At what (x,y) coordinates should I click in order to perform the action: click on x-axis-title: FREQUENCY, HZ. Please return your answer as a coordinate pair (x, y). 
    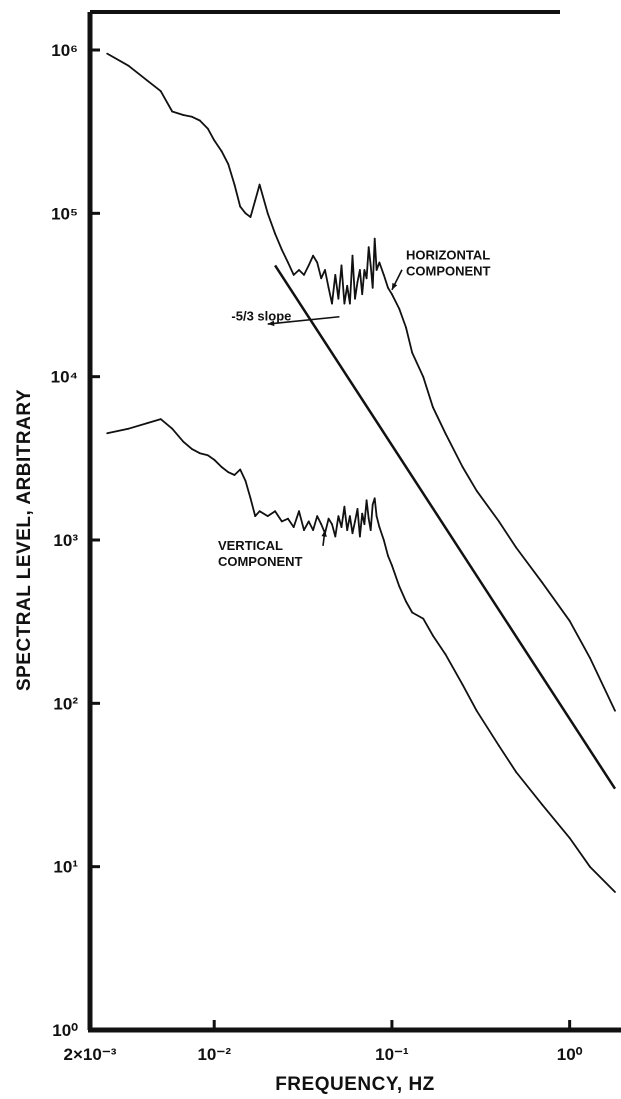
    Looking at the image, I should click on (355, 1084).